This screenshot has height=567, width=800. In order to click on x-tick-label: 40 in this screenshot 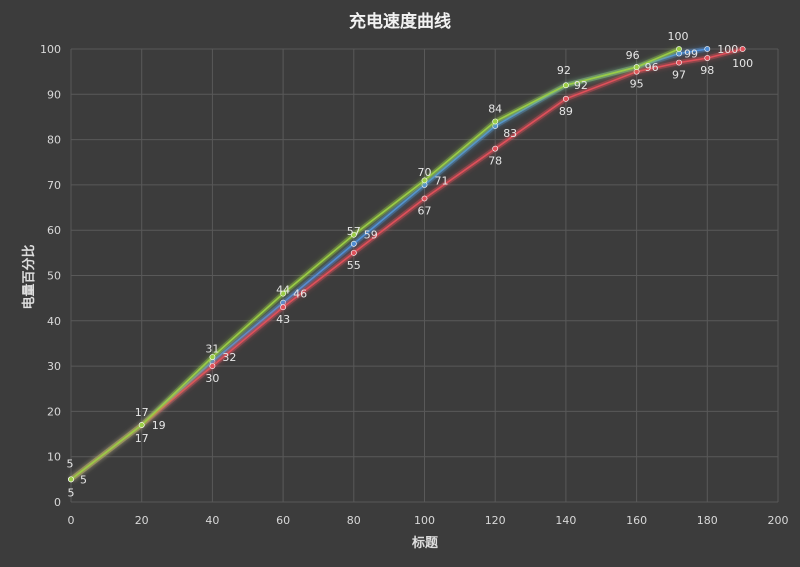, I will do `click(212, 520)`.